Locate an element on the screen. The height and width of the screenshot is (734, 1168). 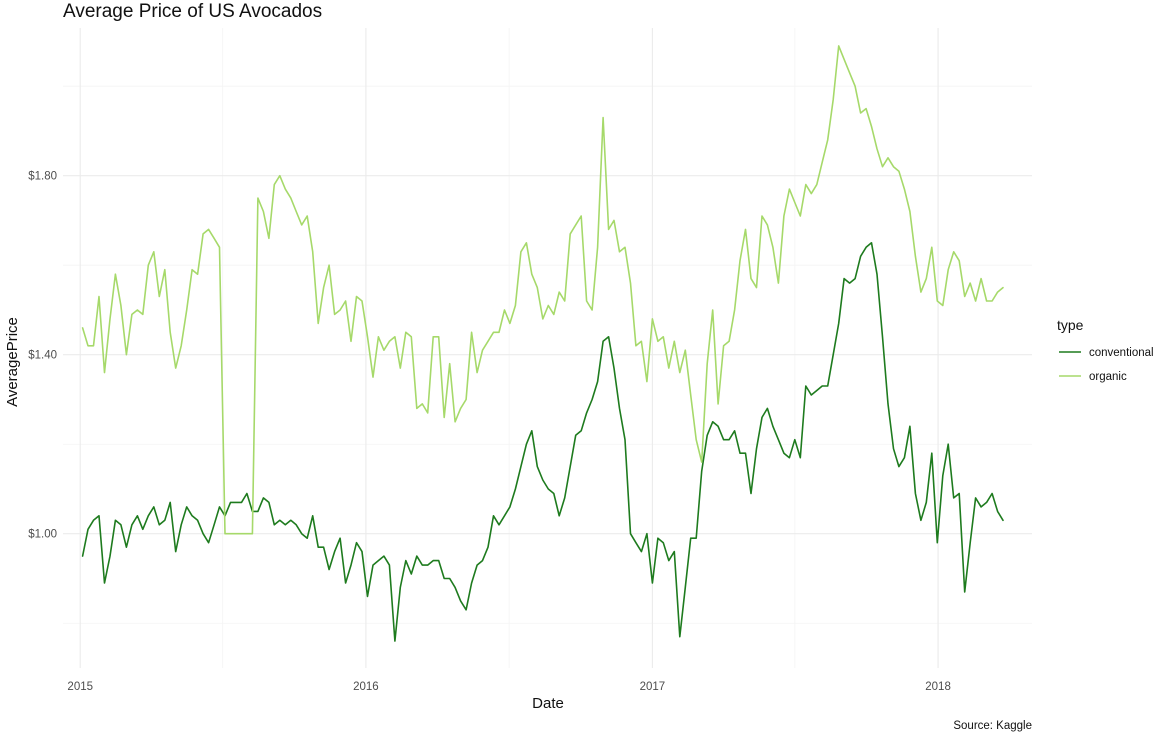
y-tick-label: $1.40 is located at coordinates (42, 356).